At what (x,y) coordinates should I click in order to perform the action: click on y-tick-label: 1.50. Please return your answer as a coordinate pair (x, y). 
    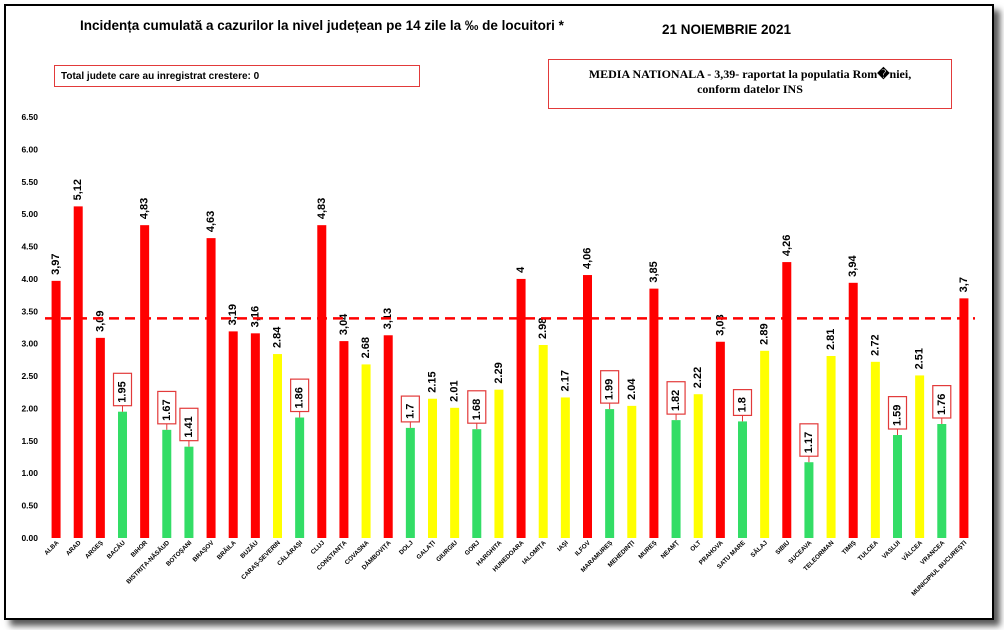
    Looking at the image, I should click on (29, 441).